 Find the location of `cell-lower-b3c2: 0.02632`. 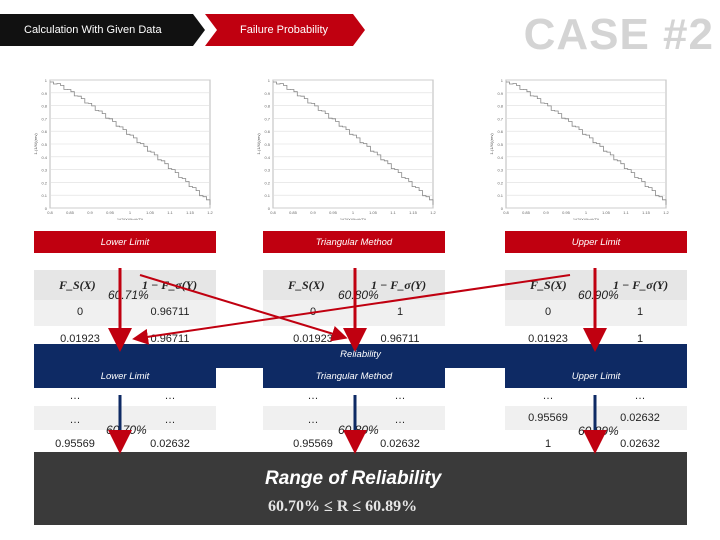

cell-lower-b3c2: 0.02632 is located at coordinates (170, 444).